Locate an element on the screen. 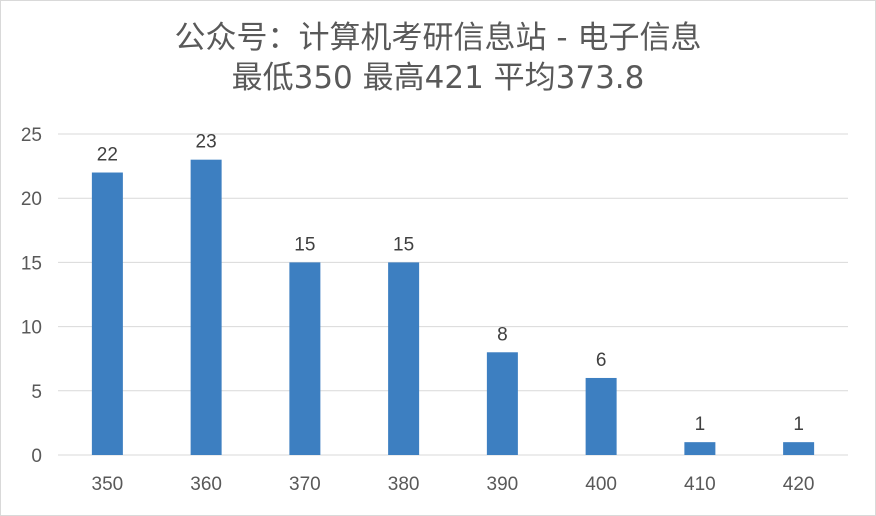 This screenshot has width=876, height=516. y-tick-label: 25 is located at coordinates (31, 135).